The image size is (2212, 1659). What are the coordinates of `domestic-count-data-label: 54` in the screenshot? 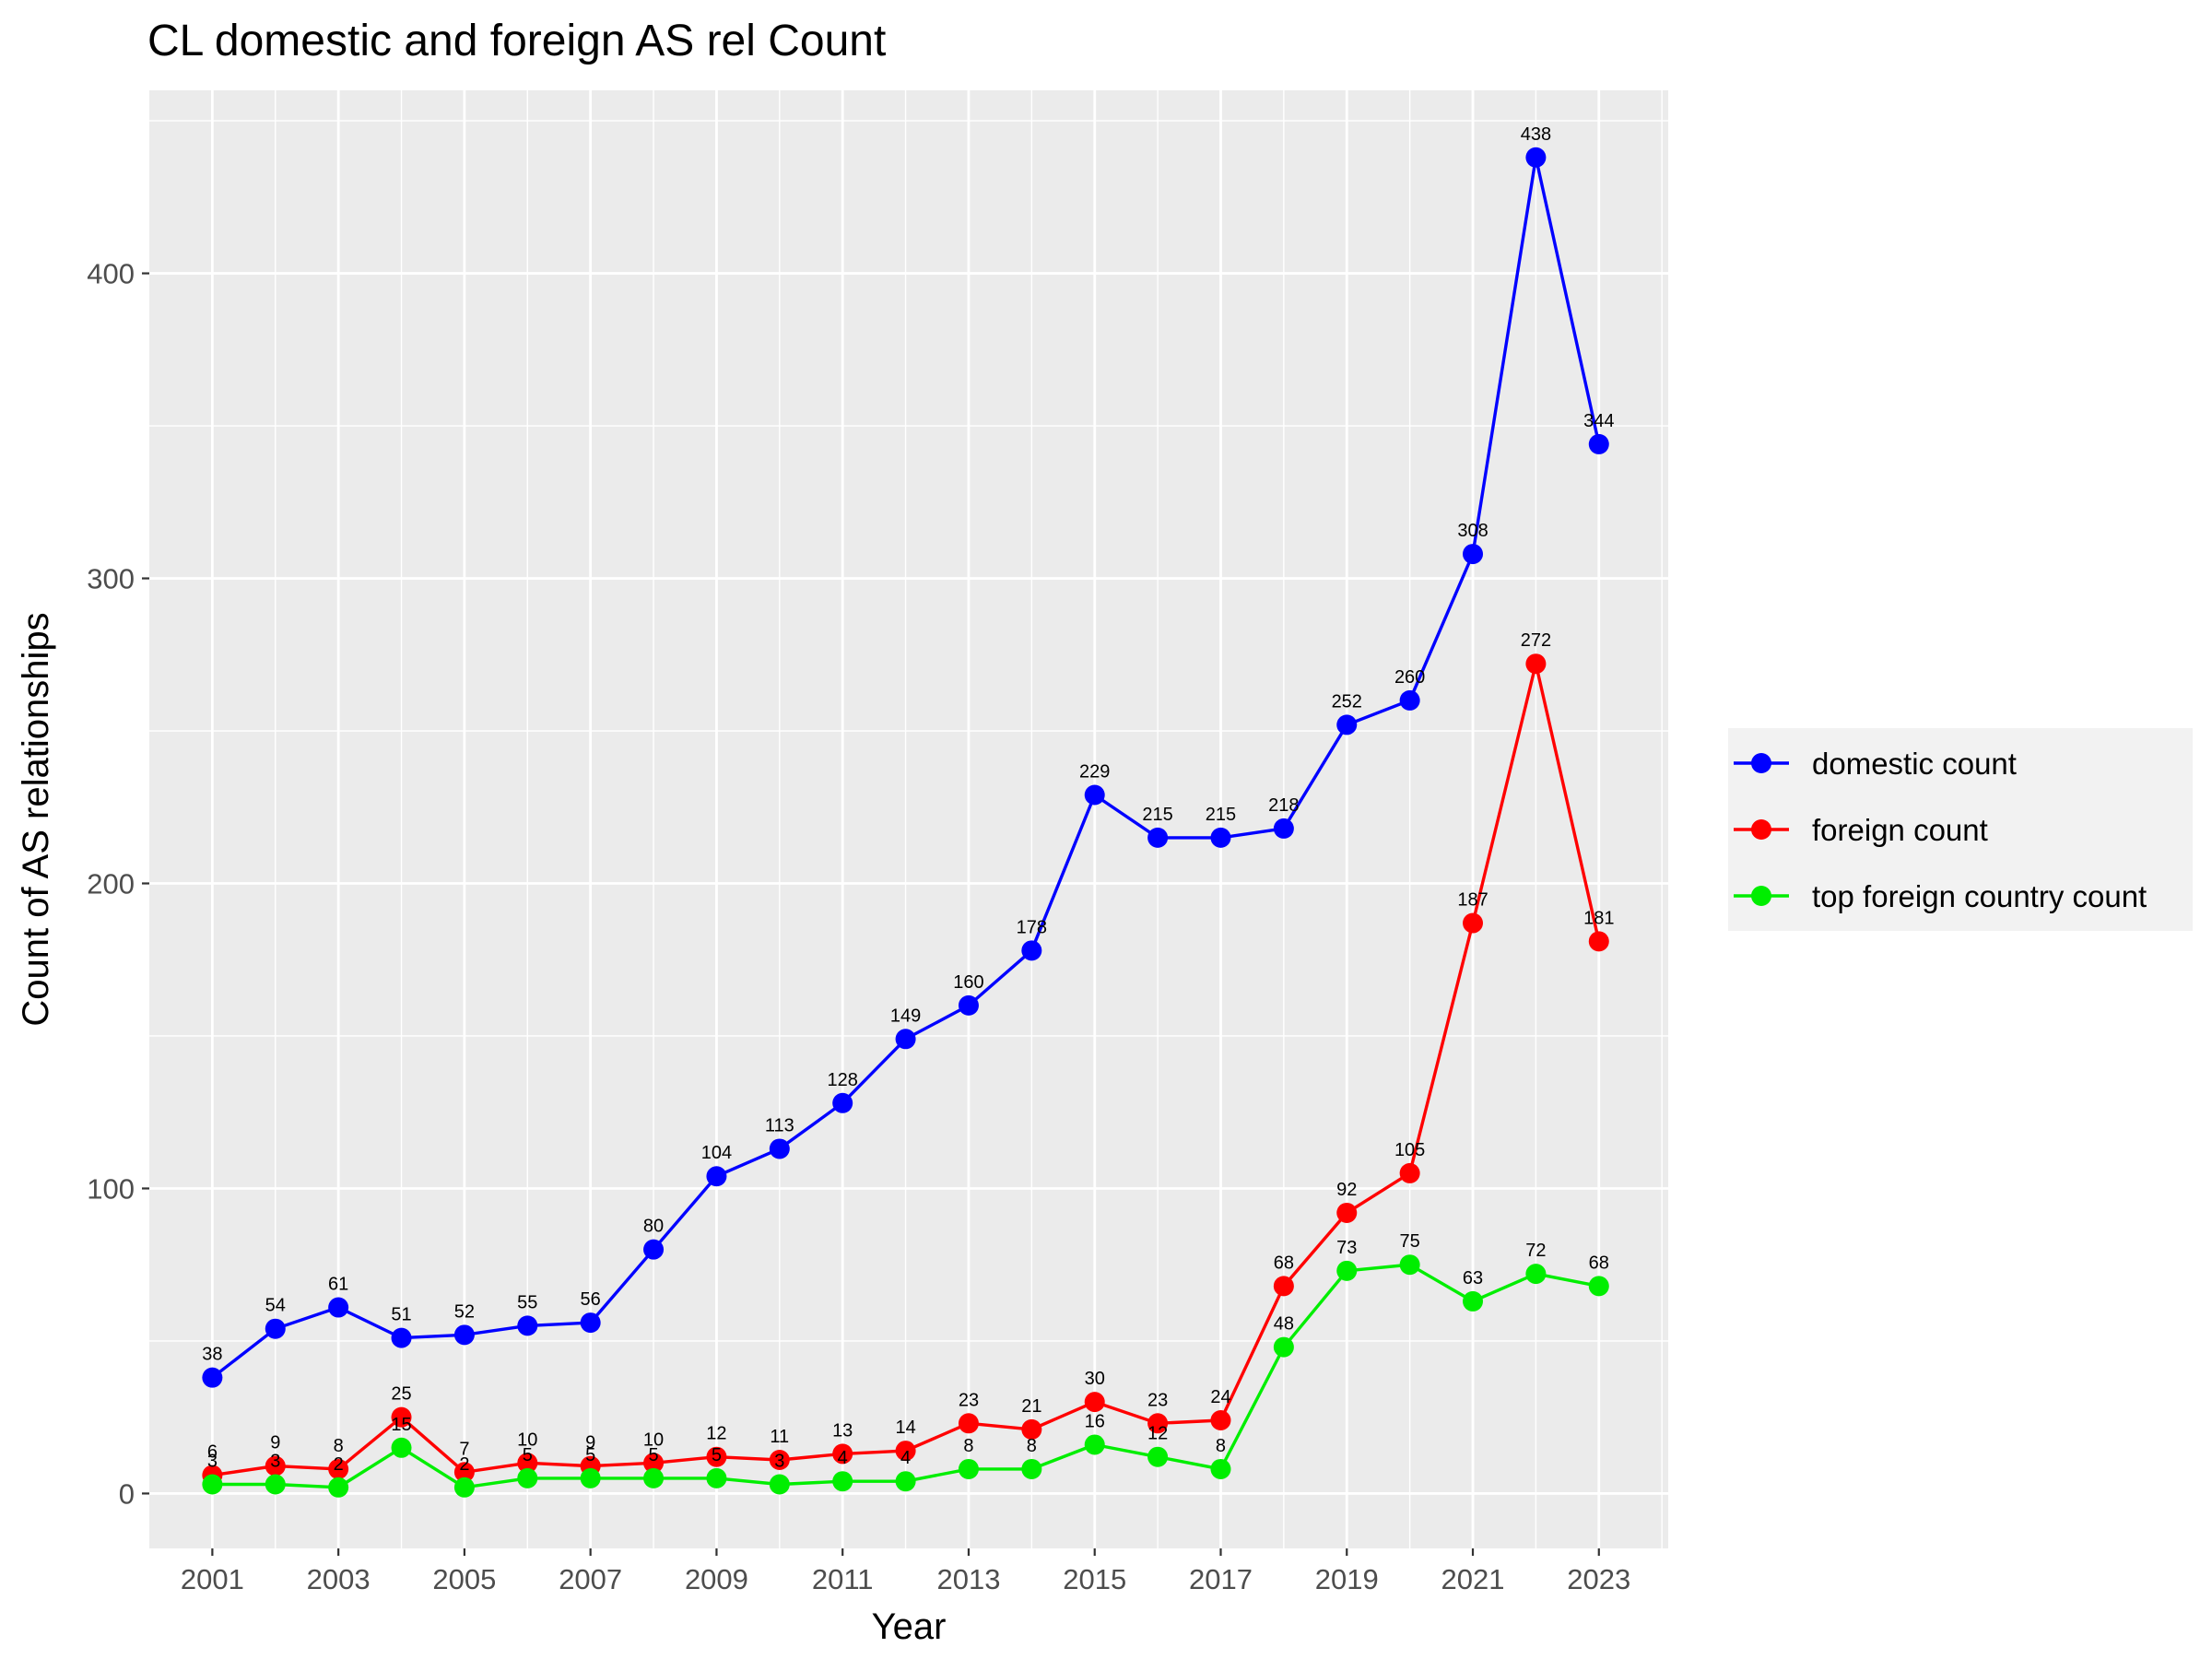 It's located at (275, 1306).